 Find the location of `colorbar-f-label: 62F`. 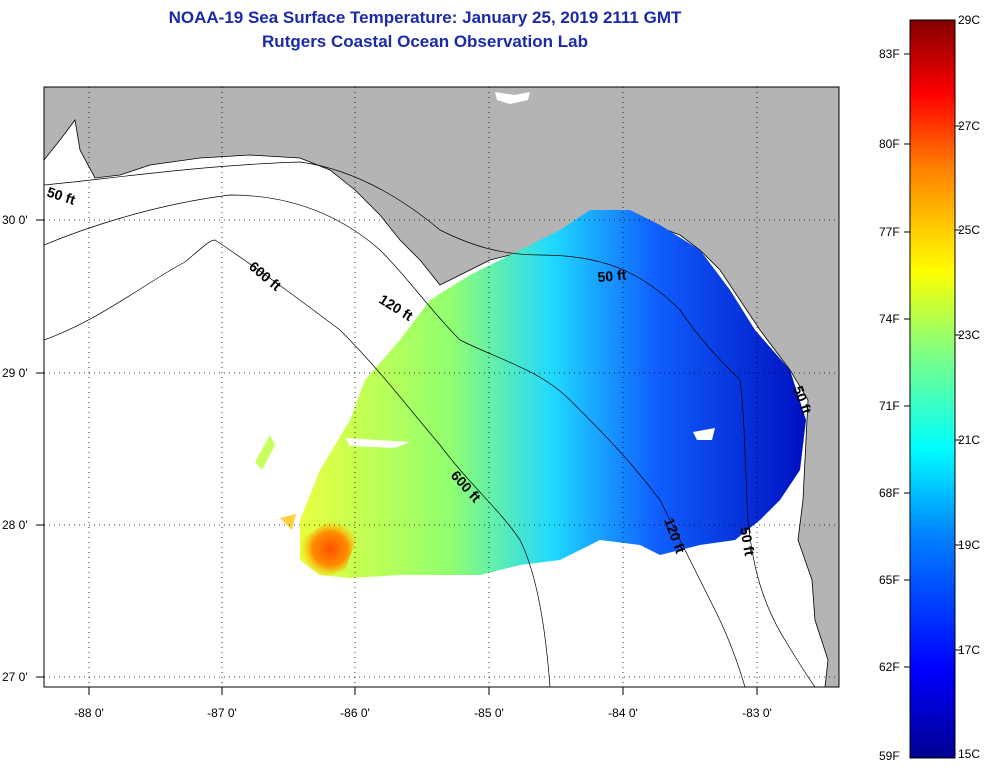

colorbar-f-label: 62F is located at coordinates (889, 667).